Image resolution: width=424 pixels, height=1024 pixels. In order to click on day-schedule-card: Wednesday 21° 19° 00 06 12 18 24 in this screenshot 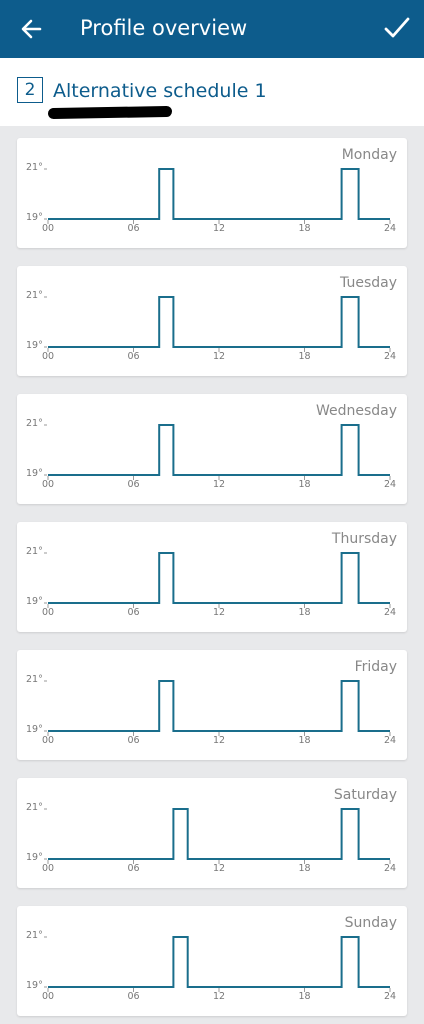, I will do `click(212, 449)`.